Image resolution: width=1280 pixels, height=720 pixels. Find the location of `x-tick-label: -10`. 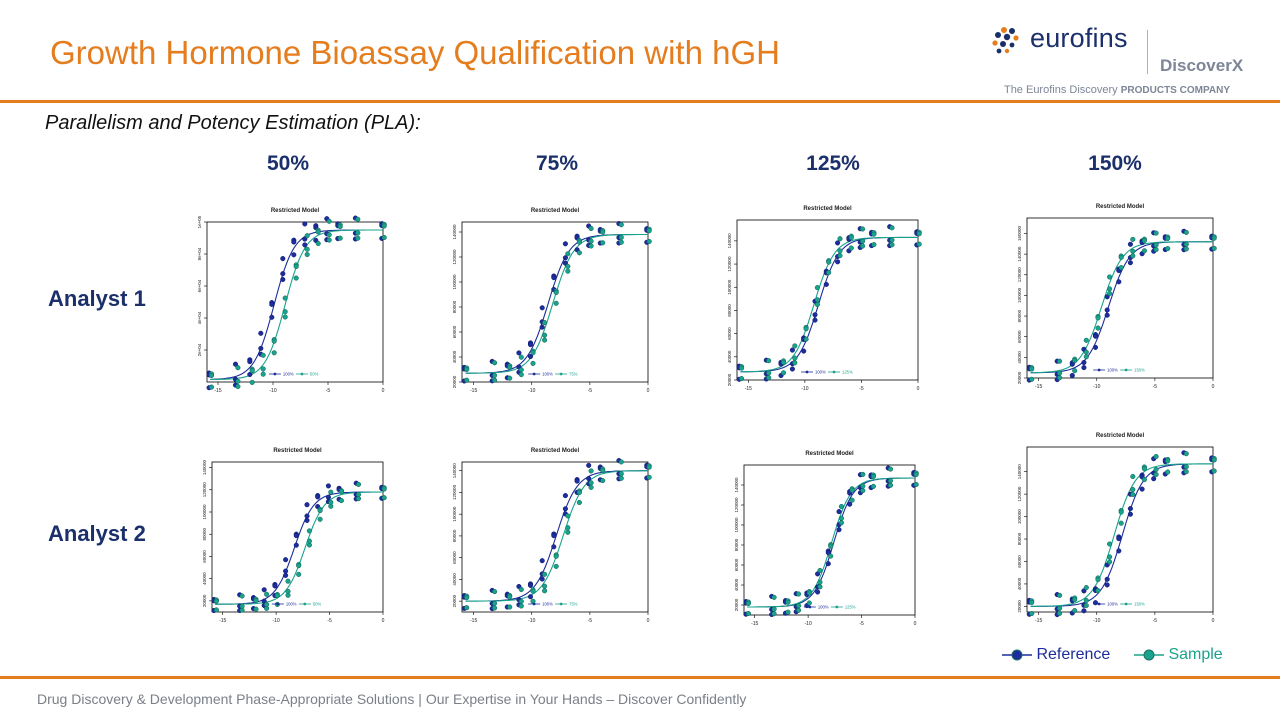

x-tick-label: -10 is located at coordinates (531, 621).